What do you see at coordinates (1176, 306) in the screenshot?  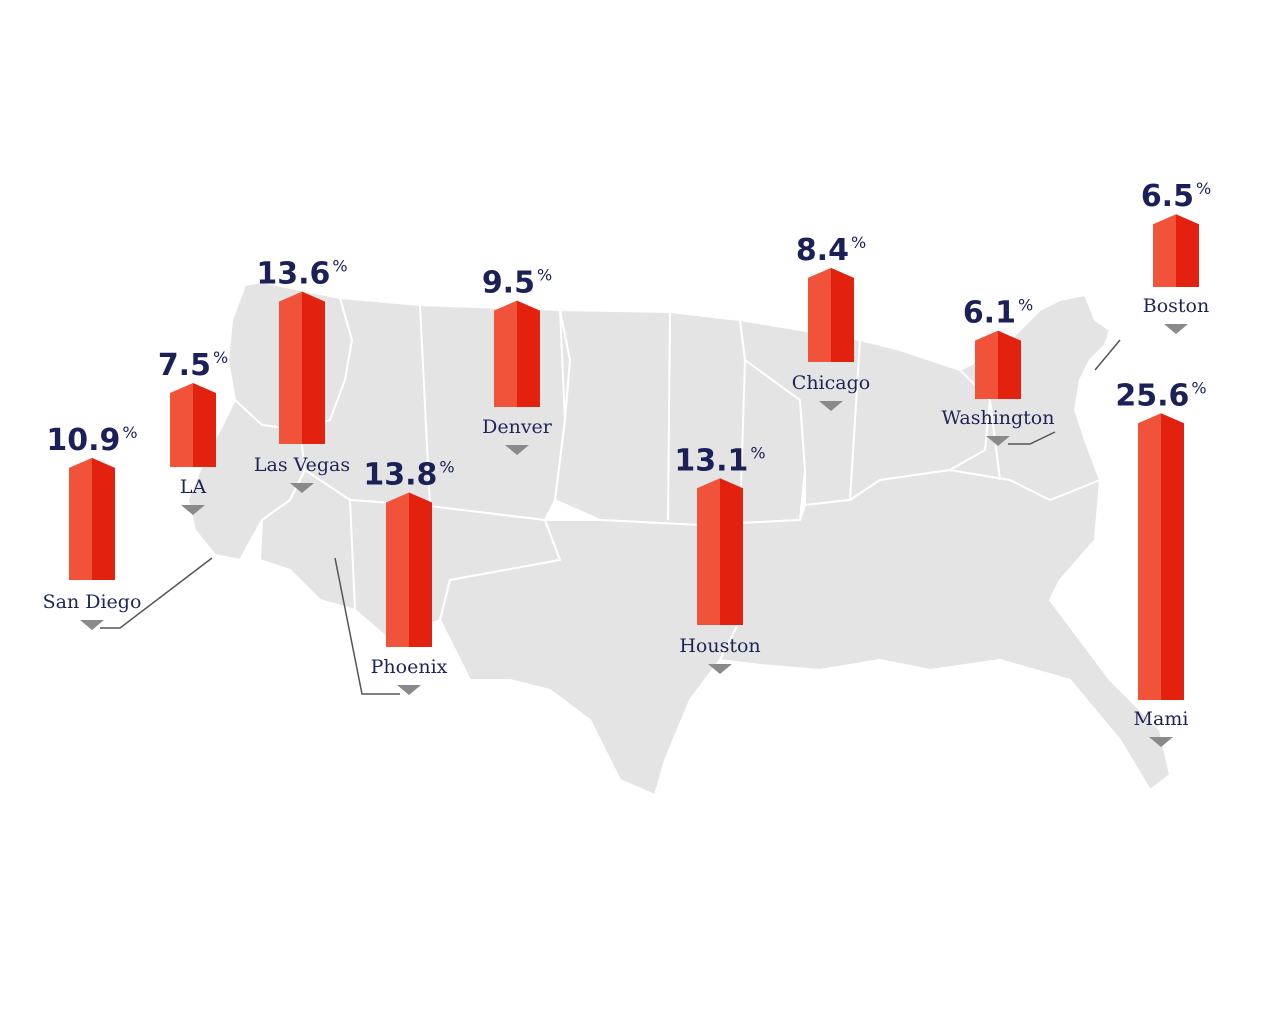 I see `city-label-boston: Boston` at bounding box center [1176, 306].